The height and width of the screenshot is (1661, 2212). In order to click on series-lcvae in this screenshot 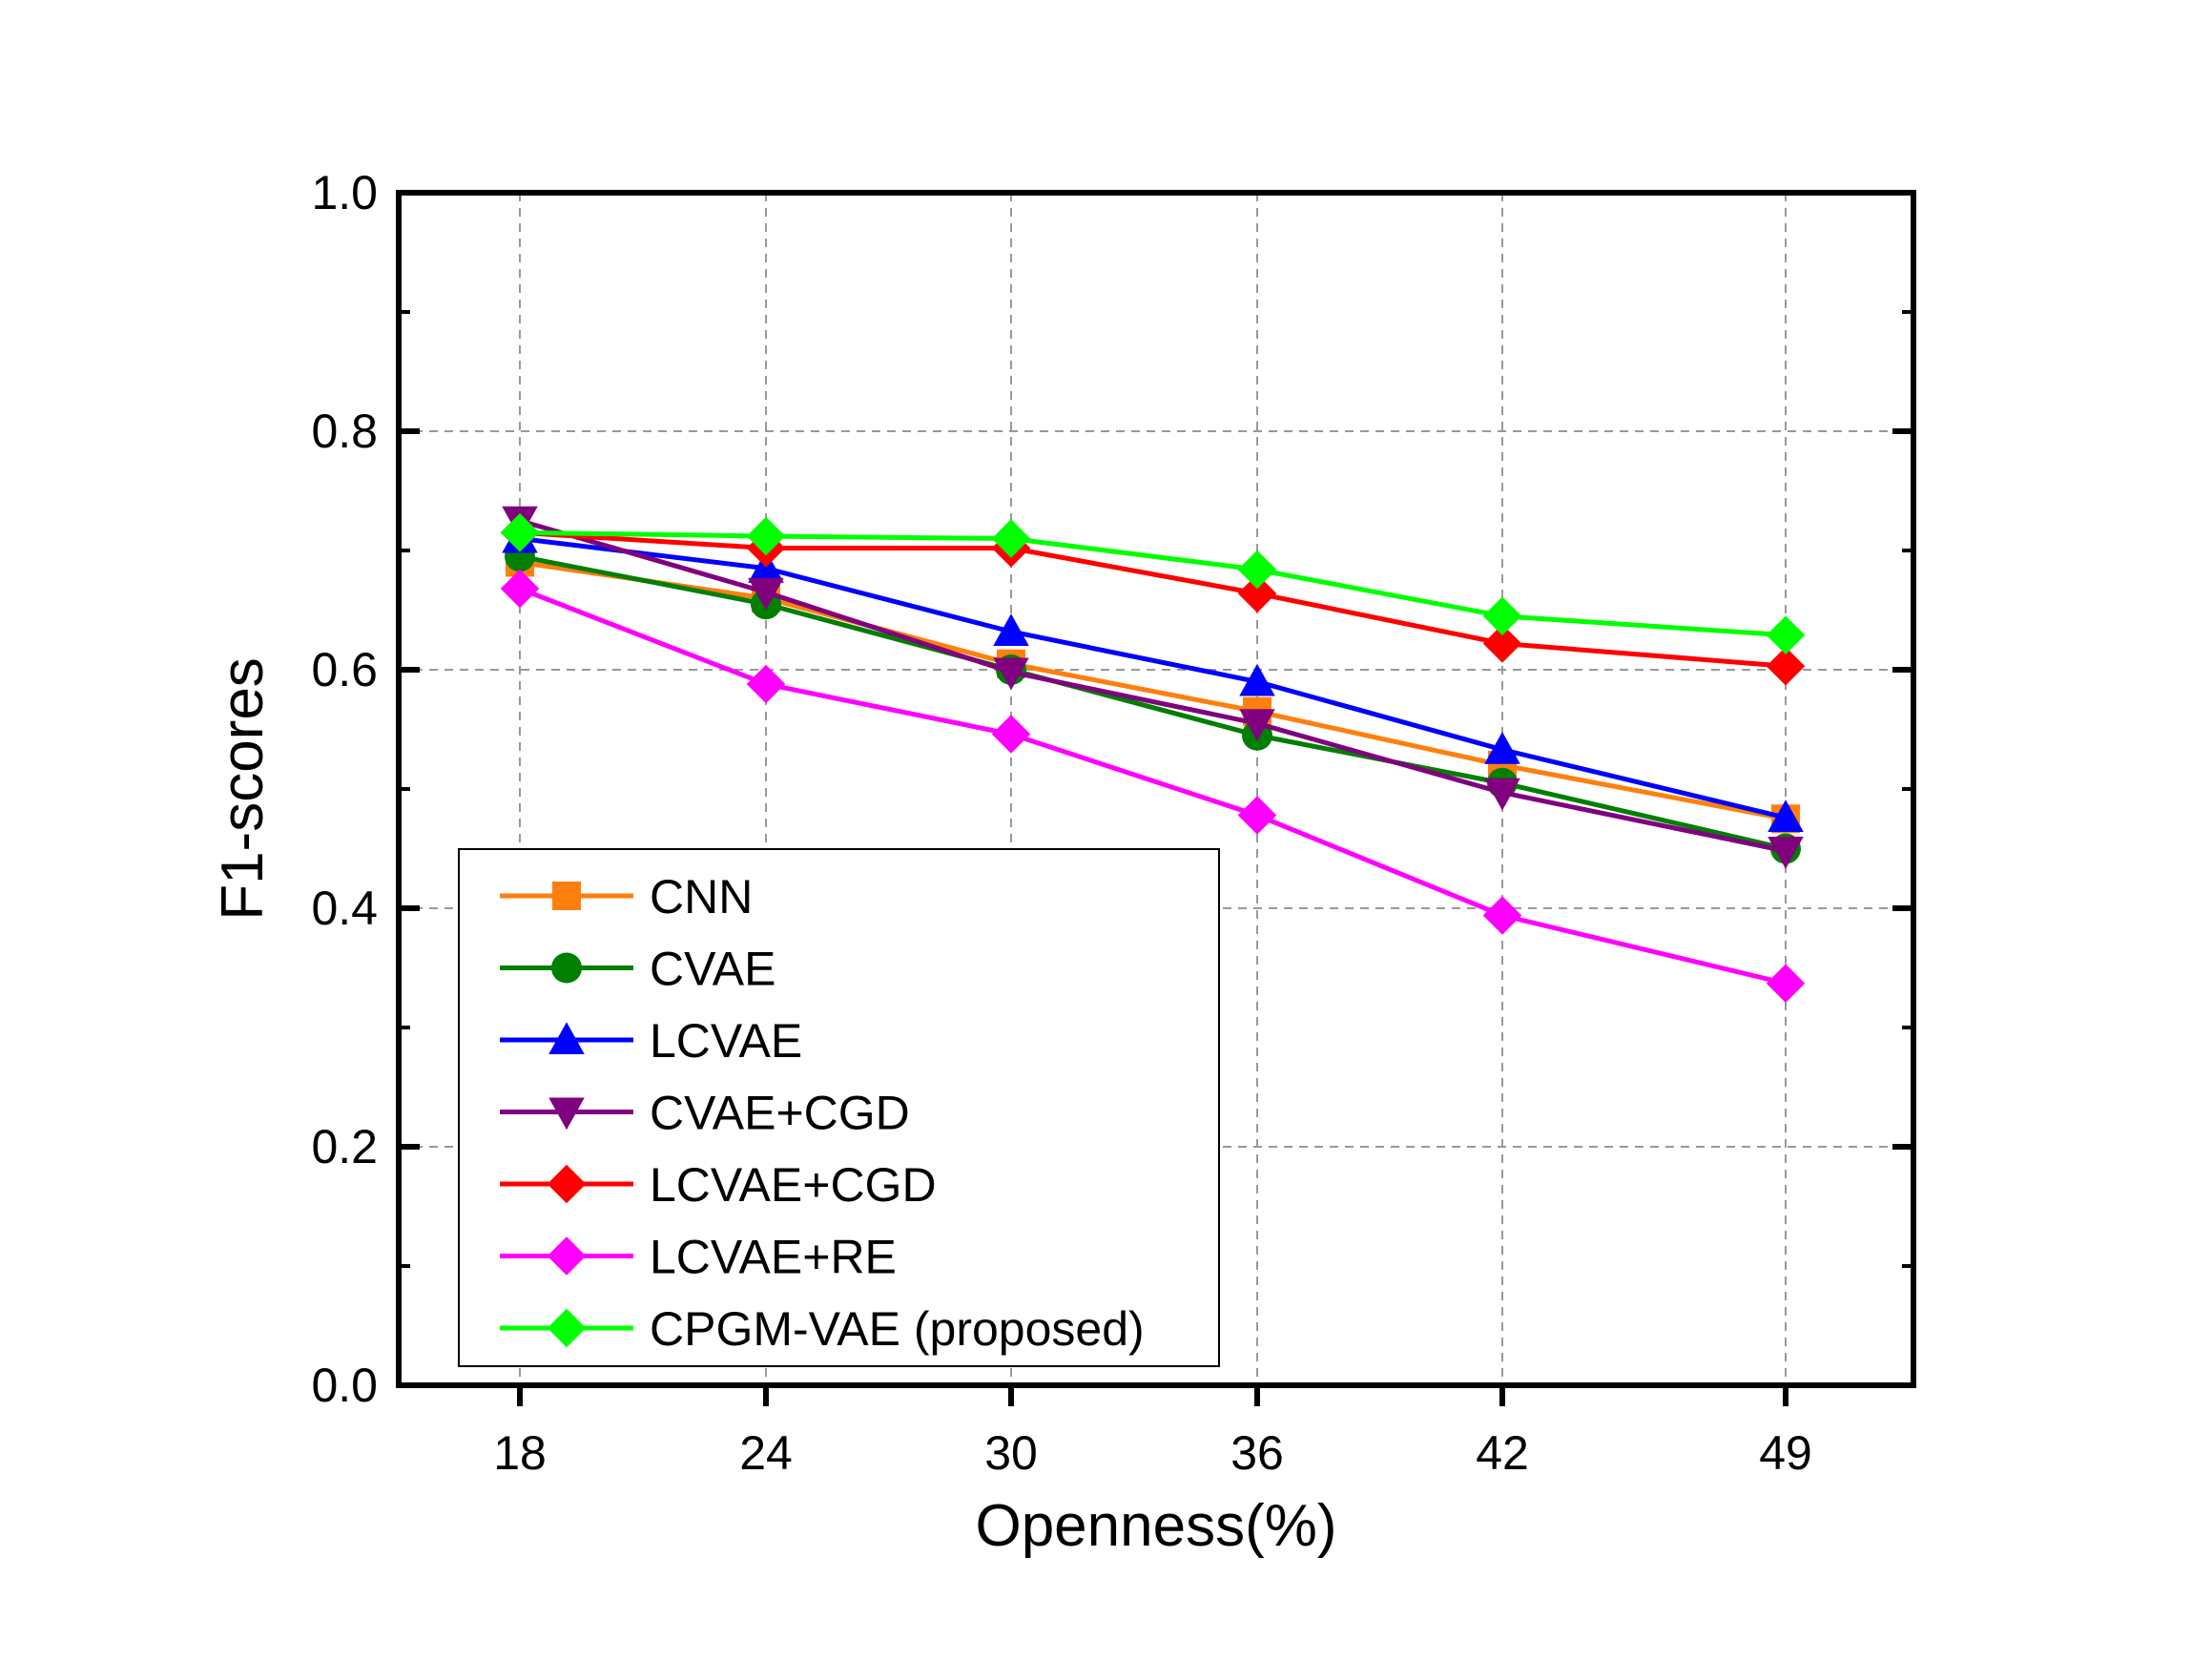, I will do `click(1153, 676)`.